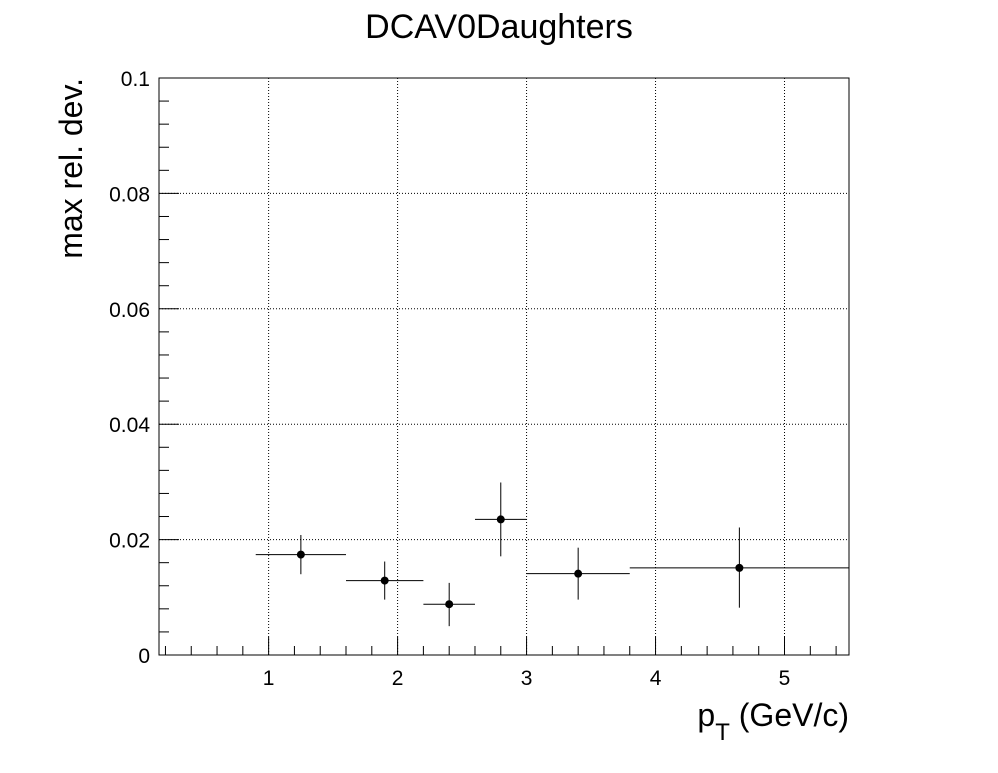 The width and height of the screenshot is (998, 773). I want to click on y-tick-label: 0.02, so click(129, 541).